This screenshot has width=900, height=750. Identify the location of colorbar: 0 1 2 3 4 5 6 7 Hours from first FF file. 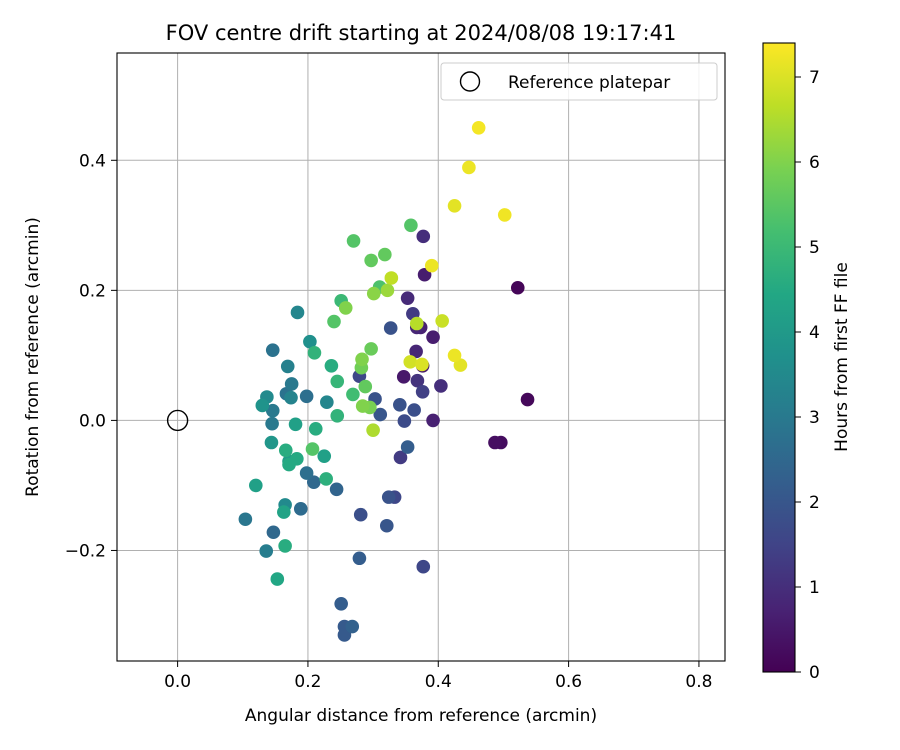
(807, 362).